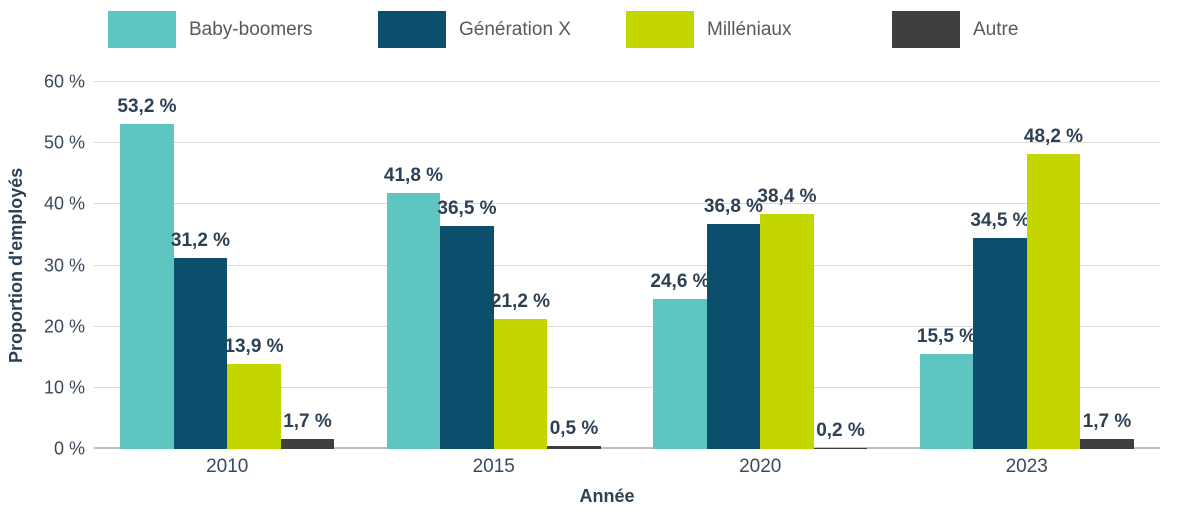 The height and width of the screenshot is (523, 1187). Describe the element at coordinates (467, 337) in the screenshot. I see `bar-generation-x-2015` at that location.